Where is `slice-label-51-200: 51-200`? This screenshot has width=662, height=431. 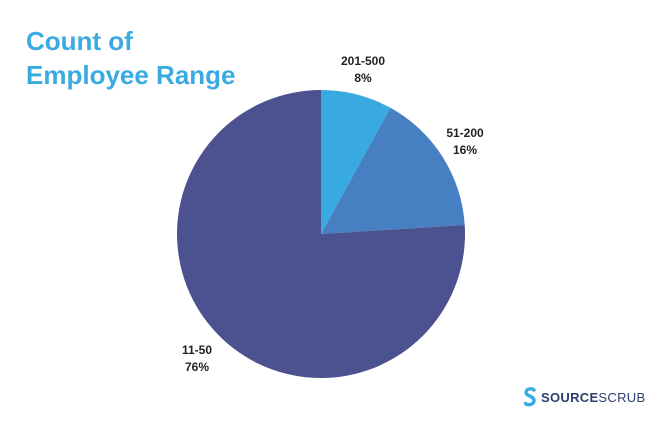
slice-label-51-200: 51-200 is located at coordinates (465, 133).